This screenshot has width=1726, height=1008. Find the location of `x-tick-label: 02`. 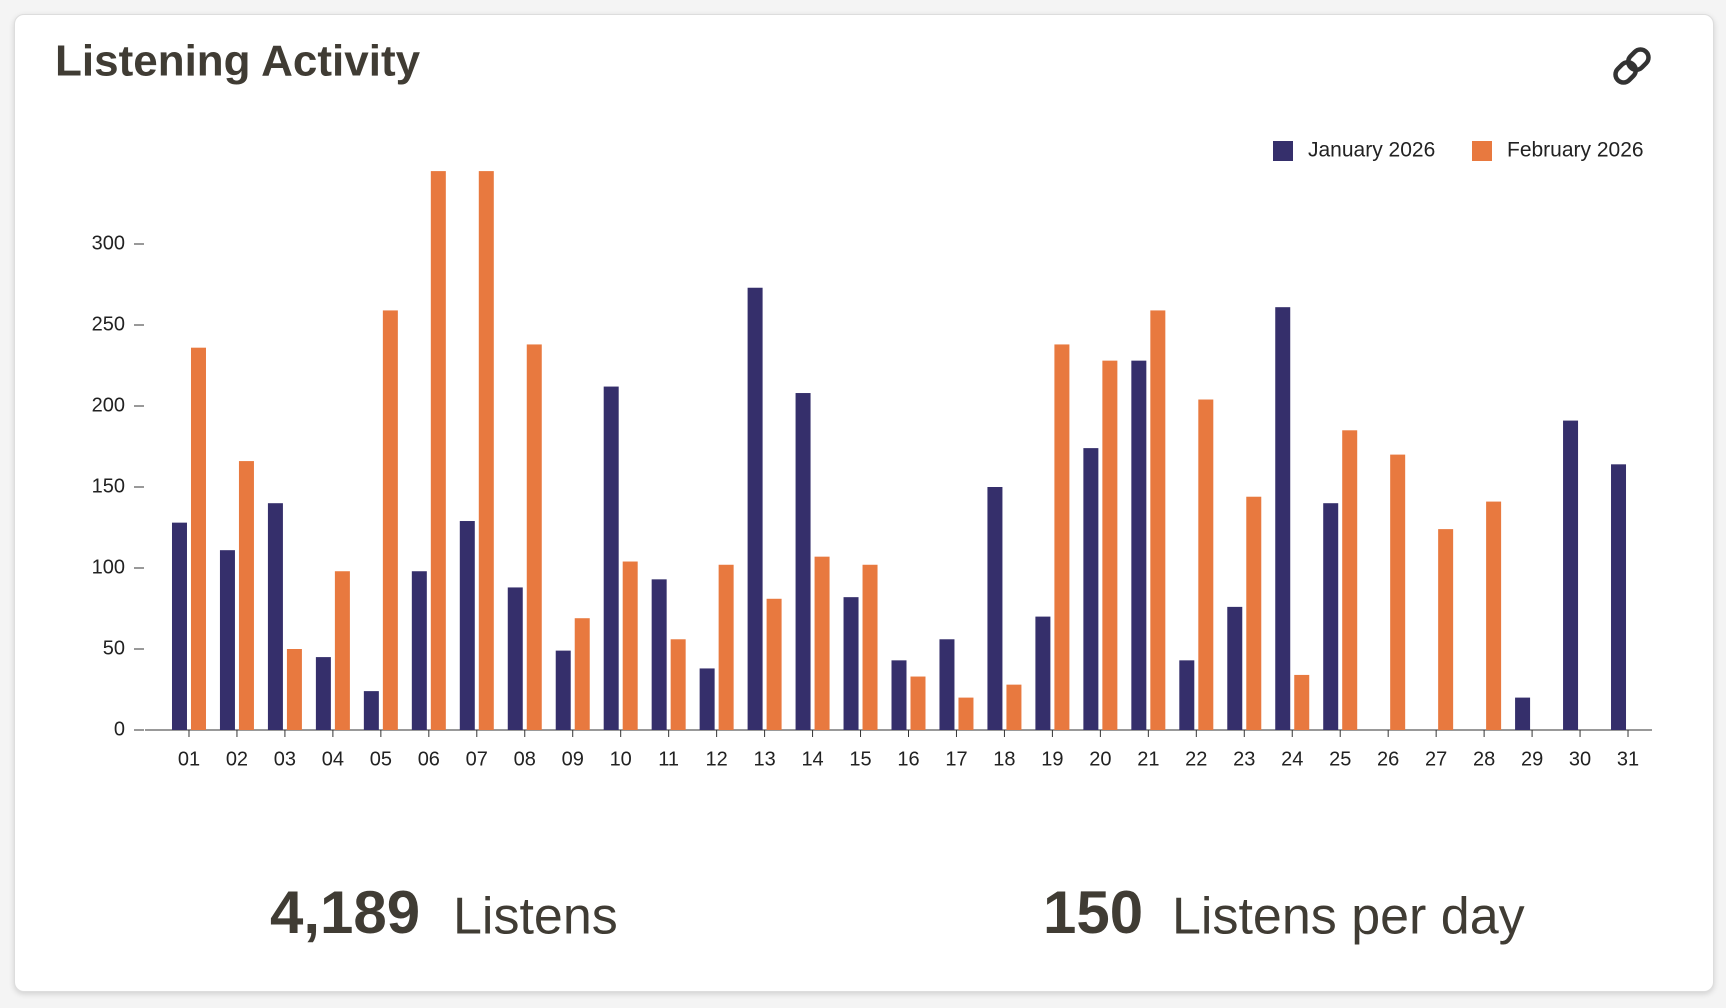

x-tick-label: 02 is located at coordinates (237, 759).